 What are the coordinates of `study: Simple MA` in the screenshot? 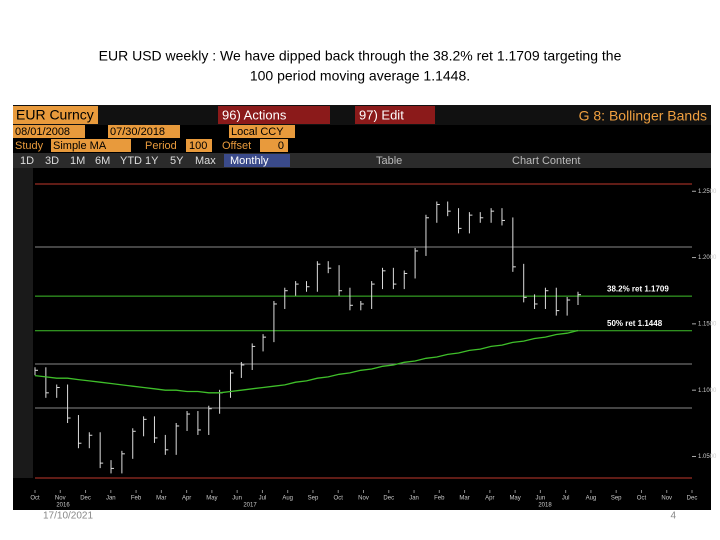 It's located at (80, 146).